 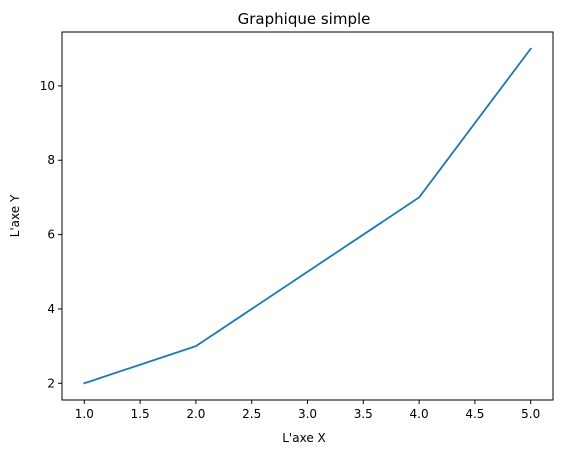 I want to click on y-tick-label: 4, so click(x=51, y=309).